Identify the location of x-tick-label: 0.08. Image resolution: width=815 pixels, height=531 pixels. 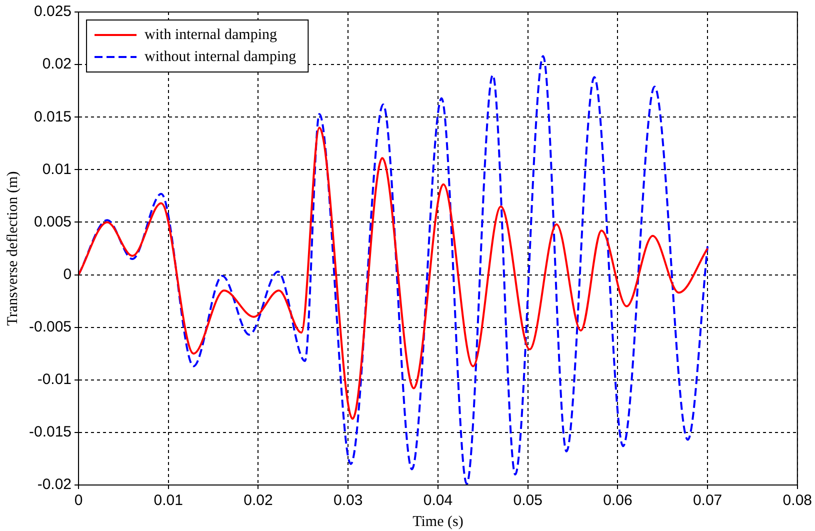
(797, 501).